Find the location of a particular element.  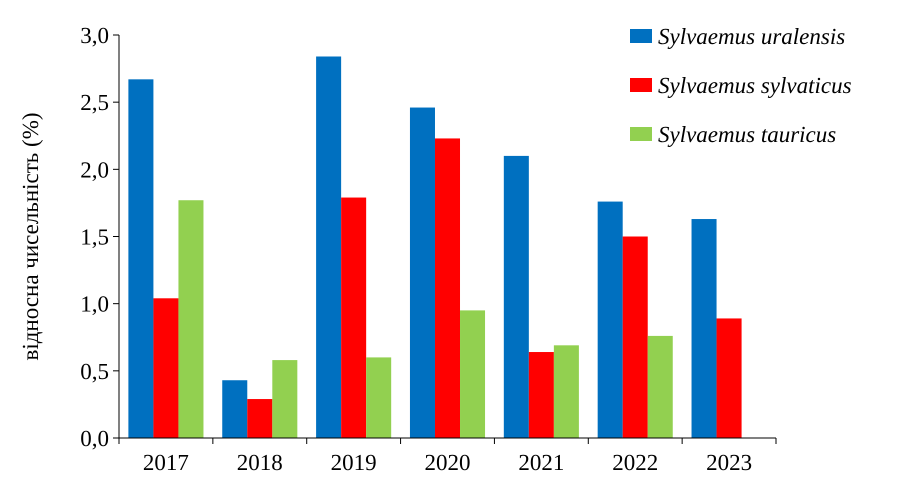

y-tick-label: 3,0 is located at coordinates (94, 35).